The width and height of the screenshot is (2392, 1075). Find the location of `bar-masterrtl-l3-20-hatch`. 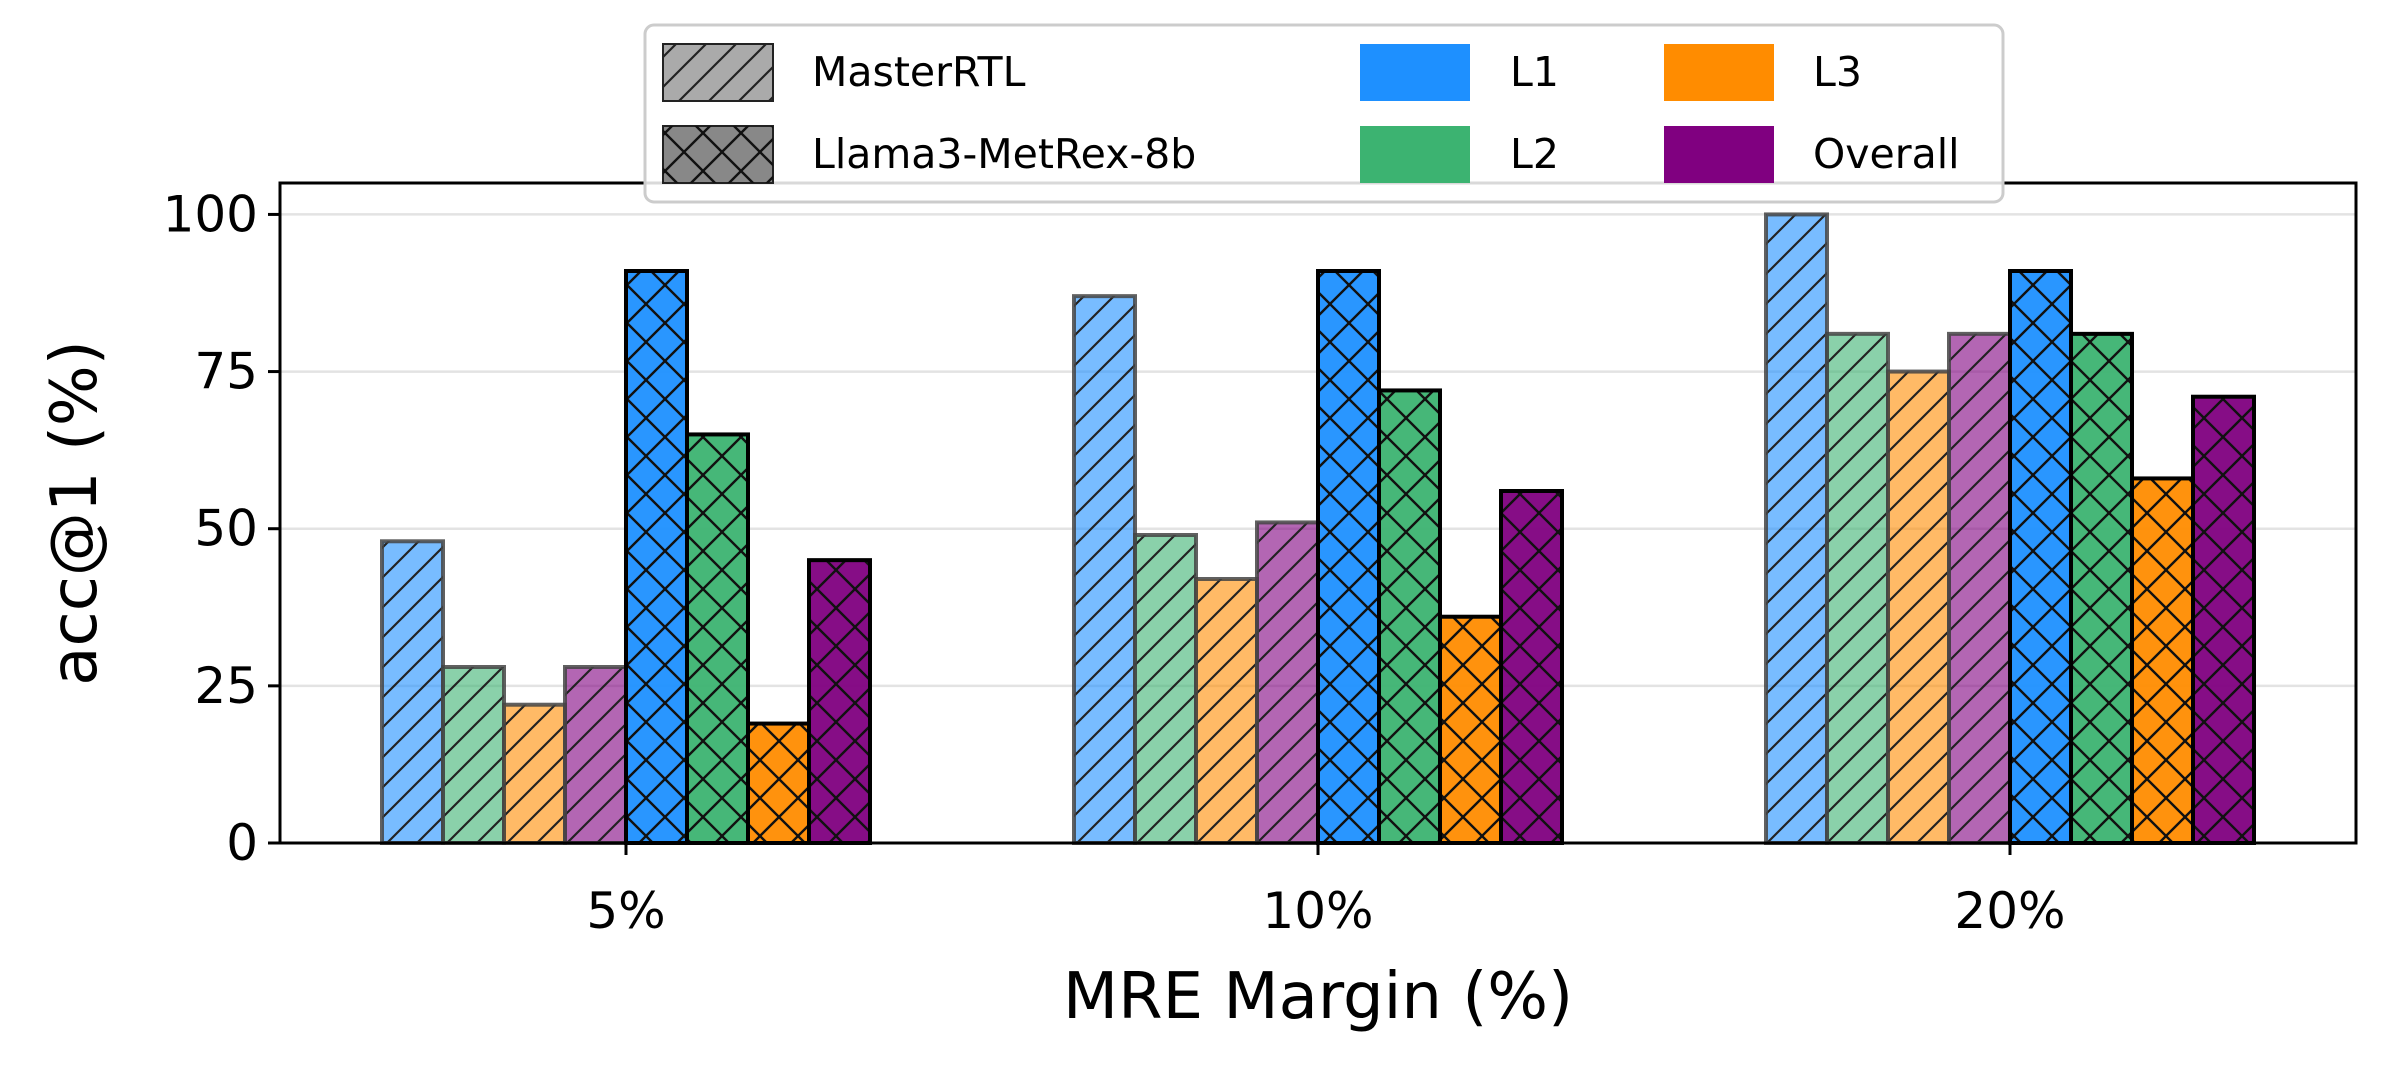

bar-masterrtl-l3-20-hatch is located at coordinates (1918, 607).